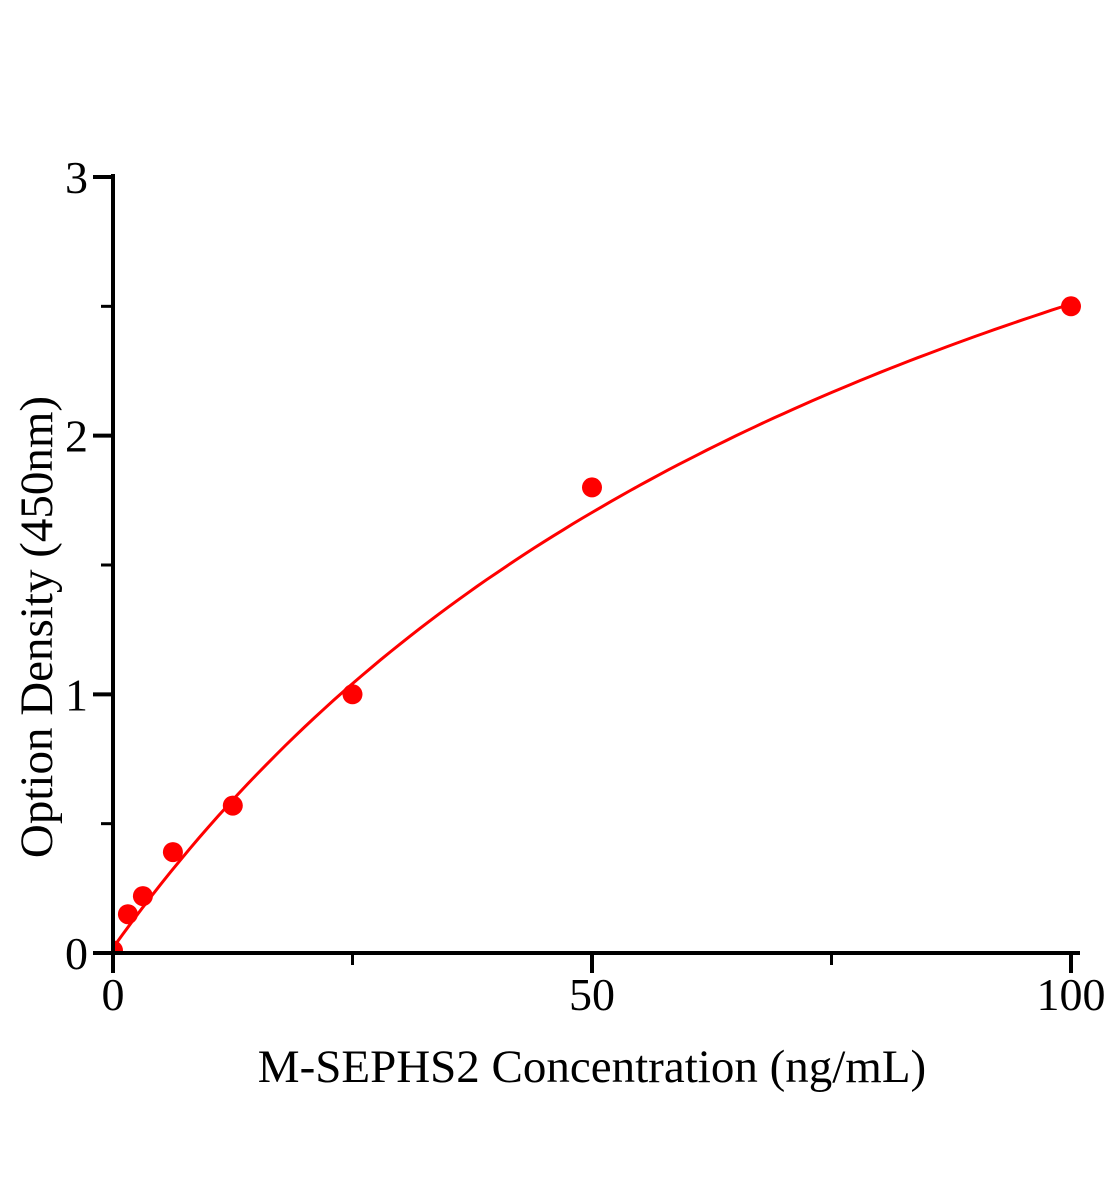 This screenshot has width=1104, height=1200. Describe the element at coordinates (76, 694) in the screenshot. I see `y-tick-label: 1` at that location.